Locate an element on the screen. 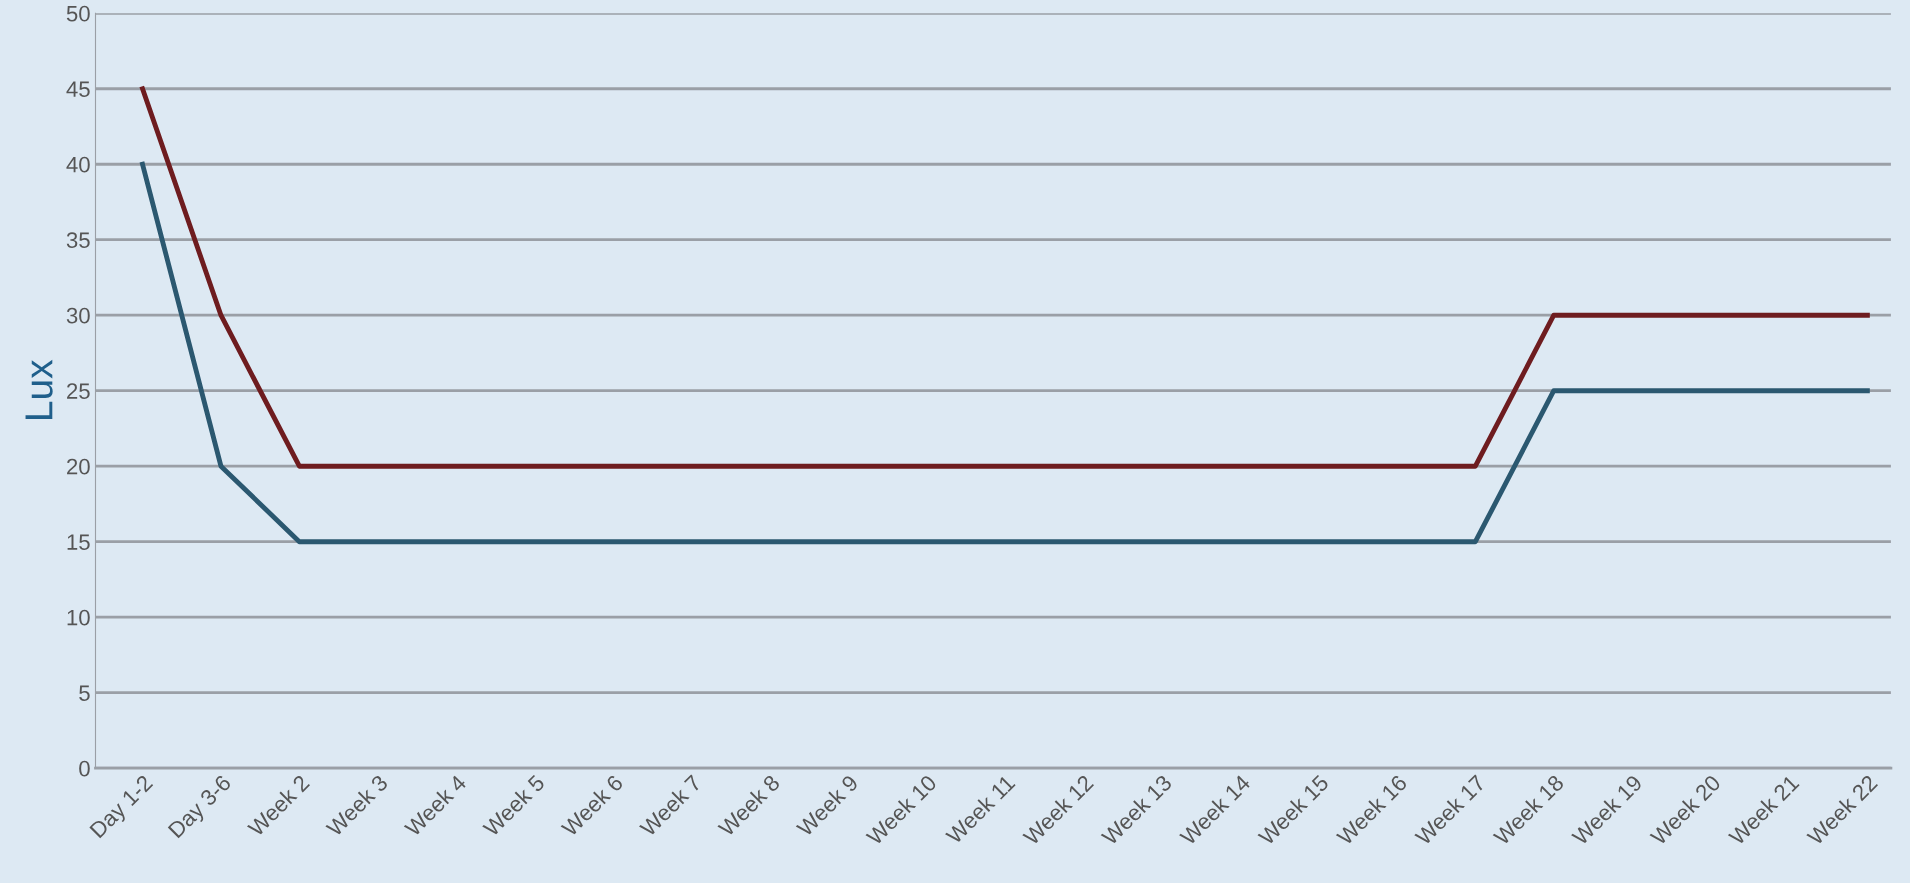  y-tick-label: 15 is located at coordinates (78, 542).